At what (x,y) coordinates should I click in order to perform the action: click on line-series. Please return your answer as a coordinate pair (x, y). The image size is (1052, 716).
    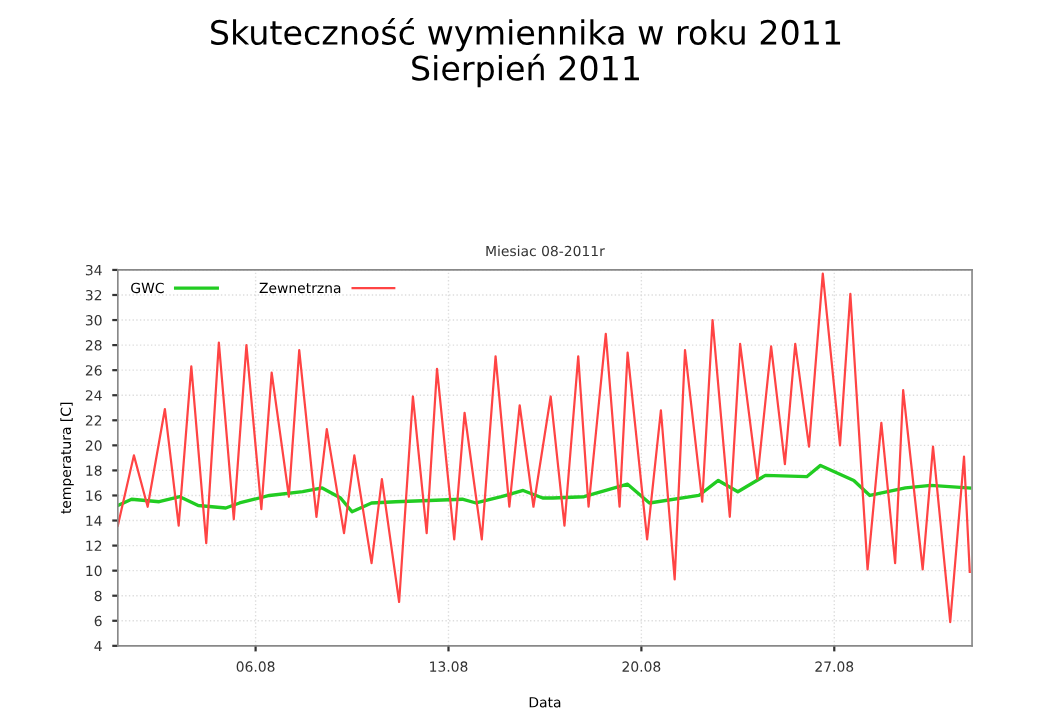
    Looking at the image, I should click on (544, 488).